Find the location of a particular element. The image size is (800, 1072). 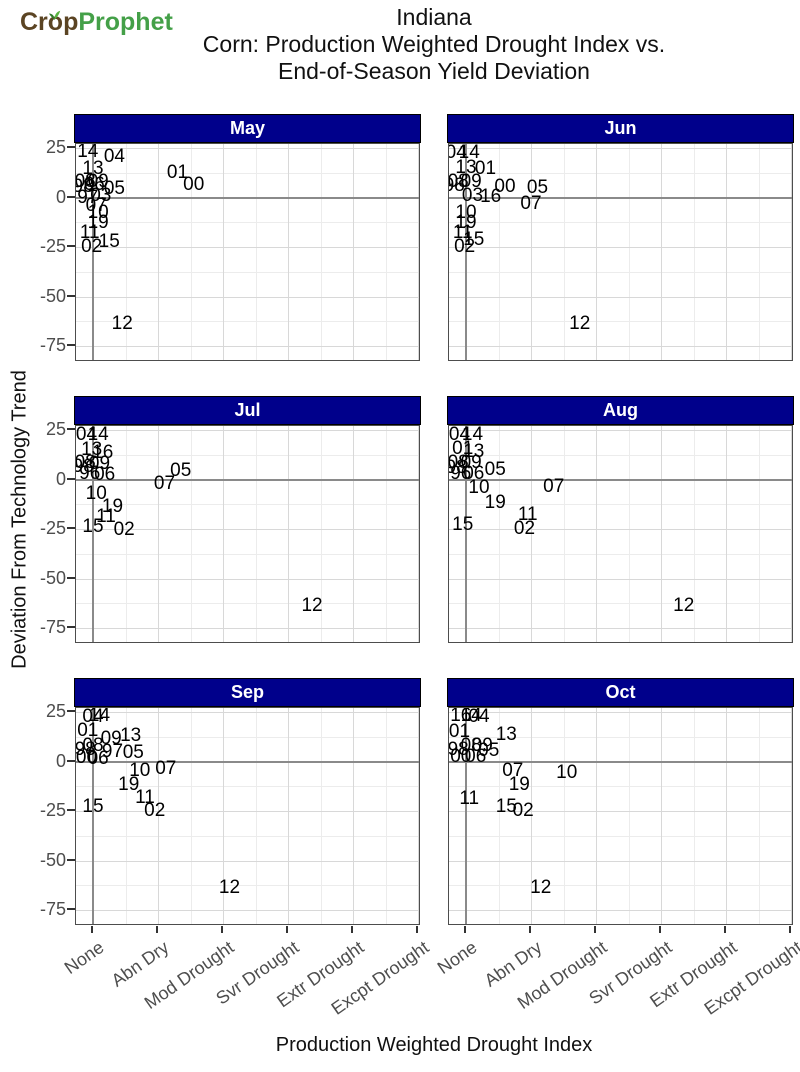

facet-panel-sep: 04 14 01 09 13 08 98 97 05 00 06 10 07 19 11 15 02 12 is located at coordinates (247, 816).